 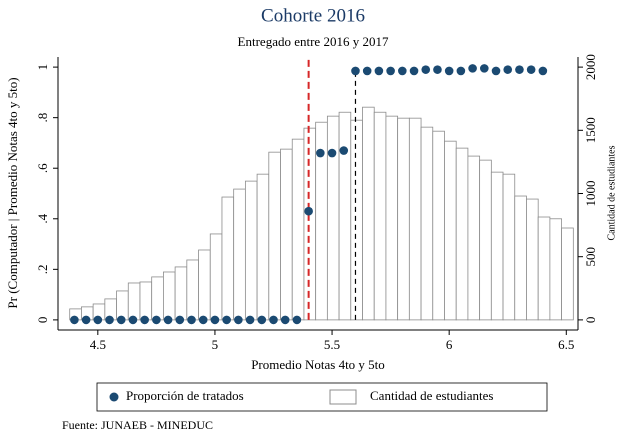 What do you see at coordinates (313, 41) in the screenshot?
I see `chart-subtitle: Entregado entre 2016 y 2017` at bounding box center [313, 41].